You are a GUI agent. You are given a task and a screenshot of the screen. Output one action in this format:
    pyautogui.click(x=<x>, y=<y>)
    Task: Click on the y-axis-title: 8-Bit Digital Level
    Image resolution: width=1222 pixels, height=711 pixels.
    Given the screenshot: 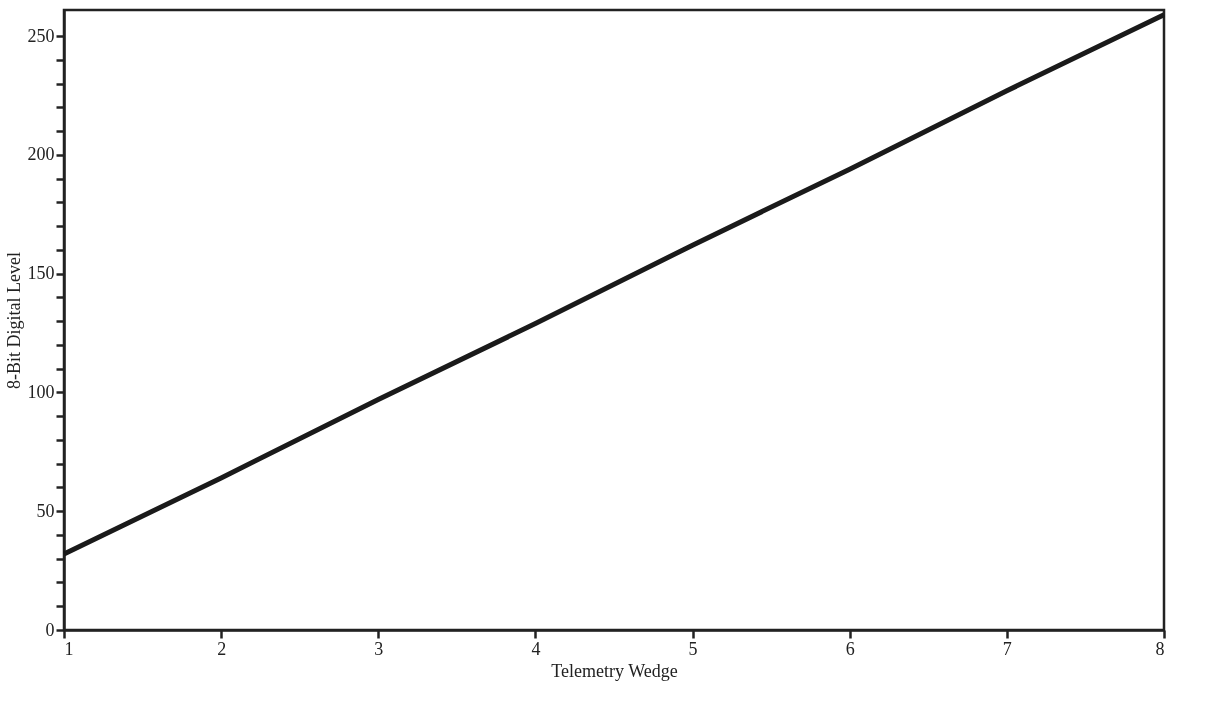 What is the action you would take?
    pyautogui.click(x=13, y=320)
    